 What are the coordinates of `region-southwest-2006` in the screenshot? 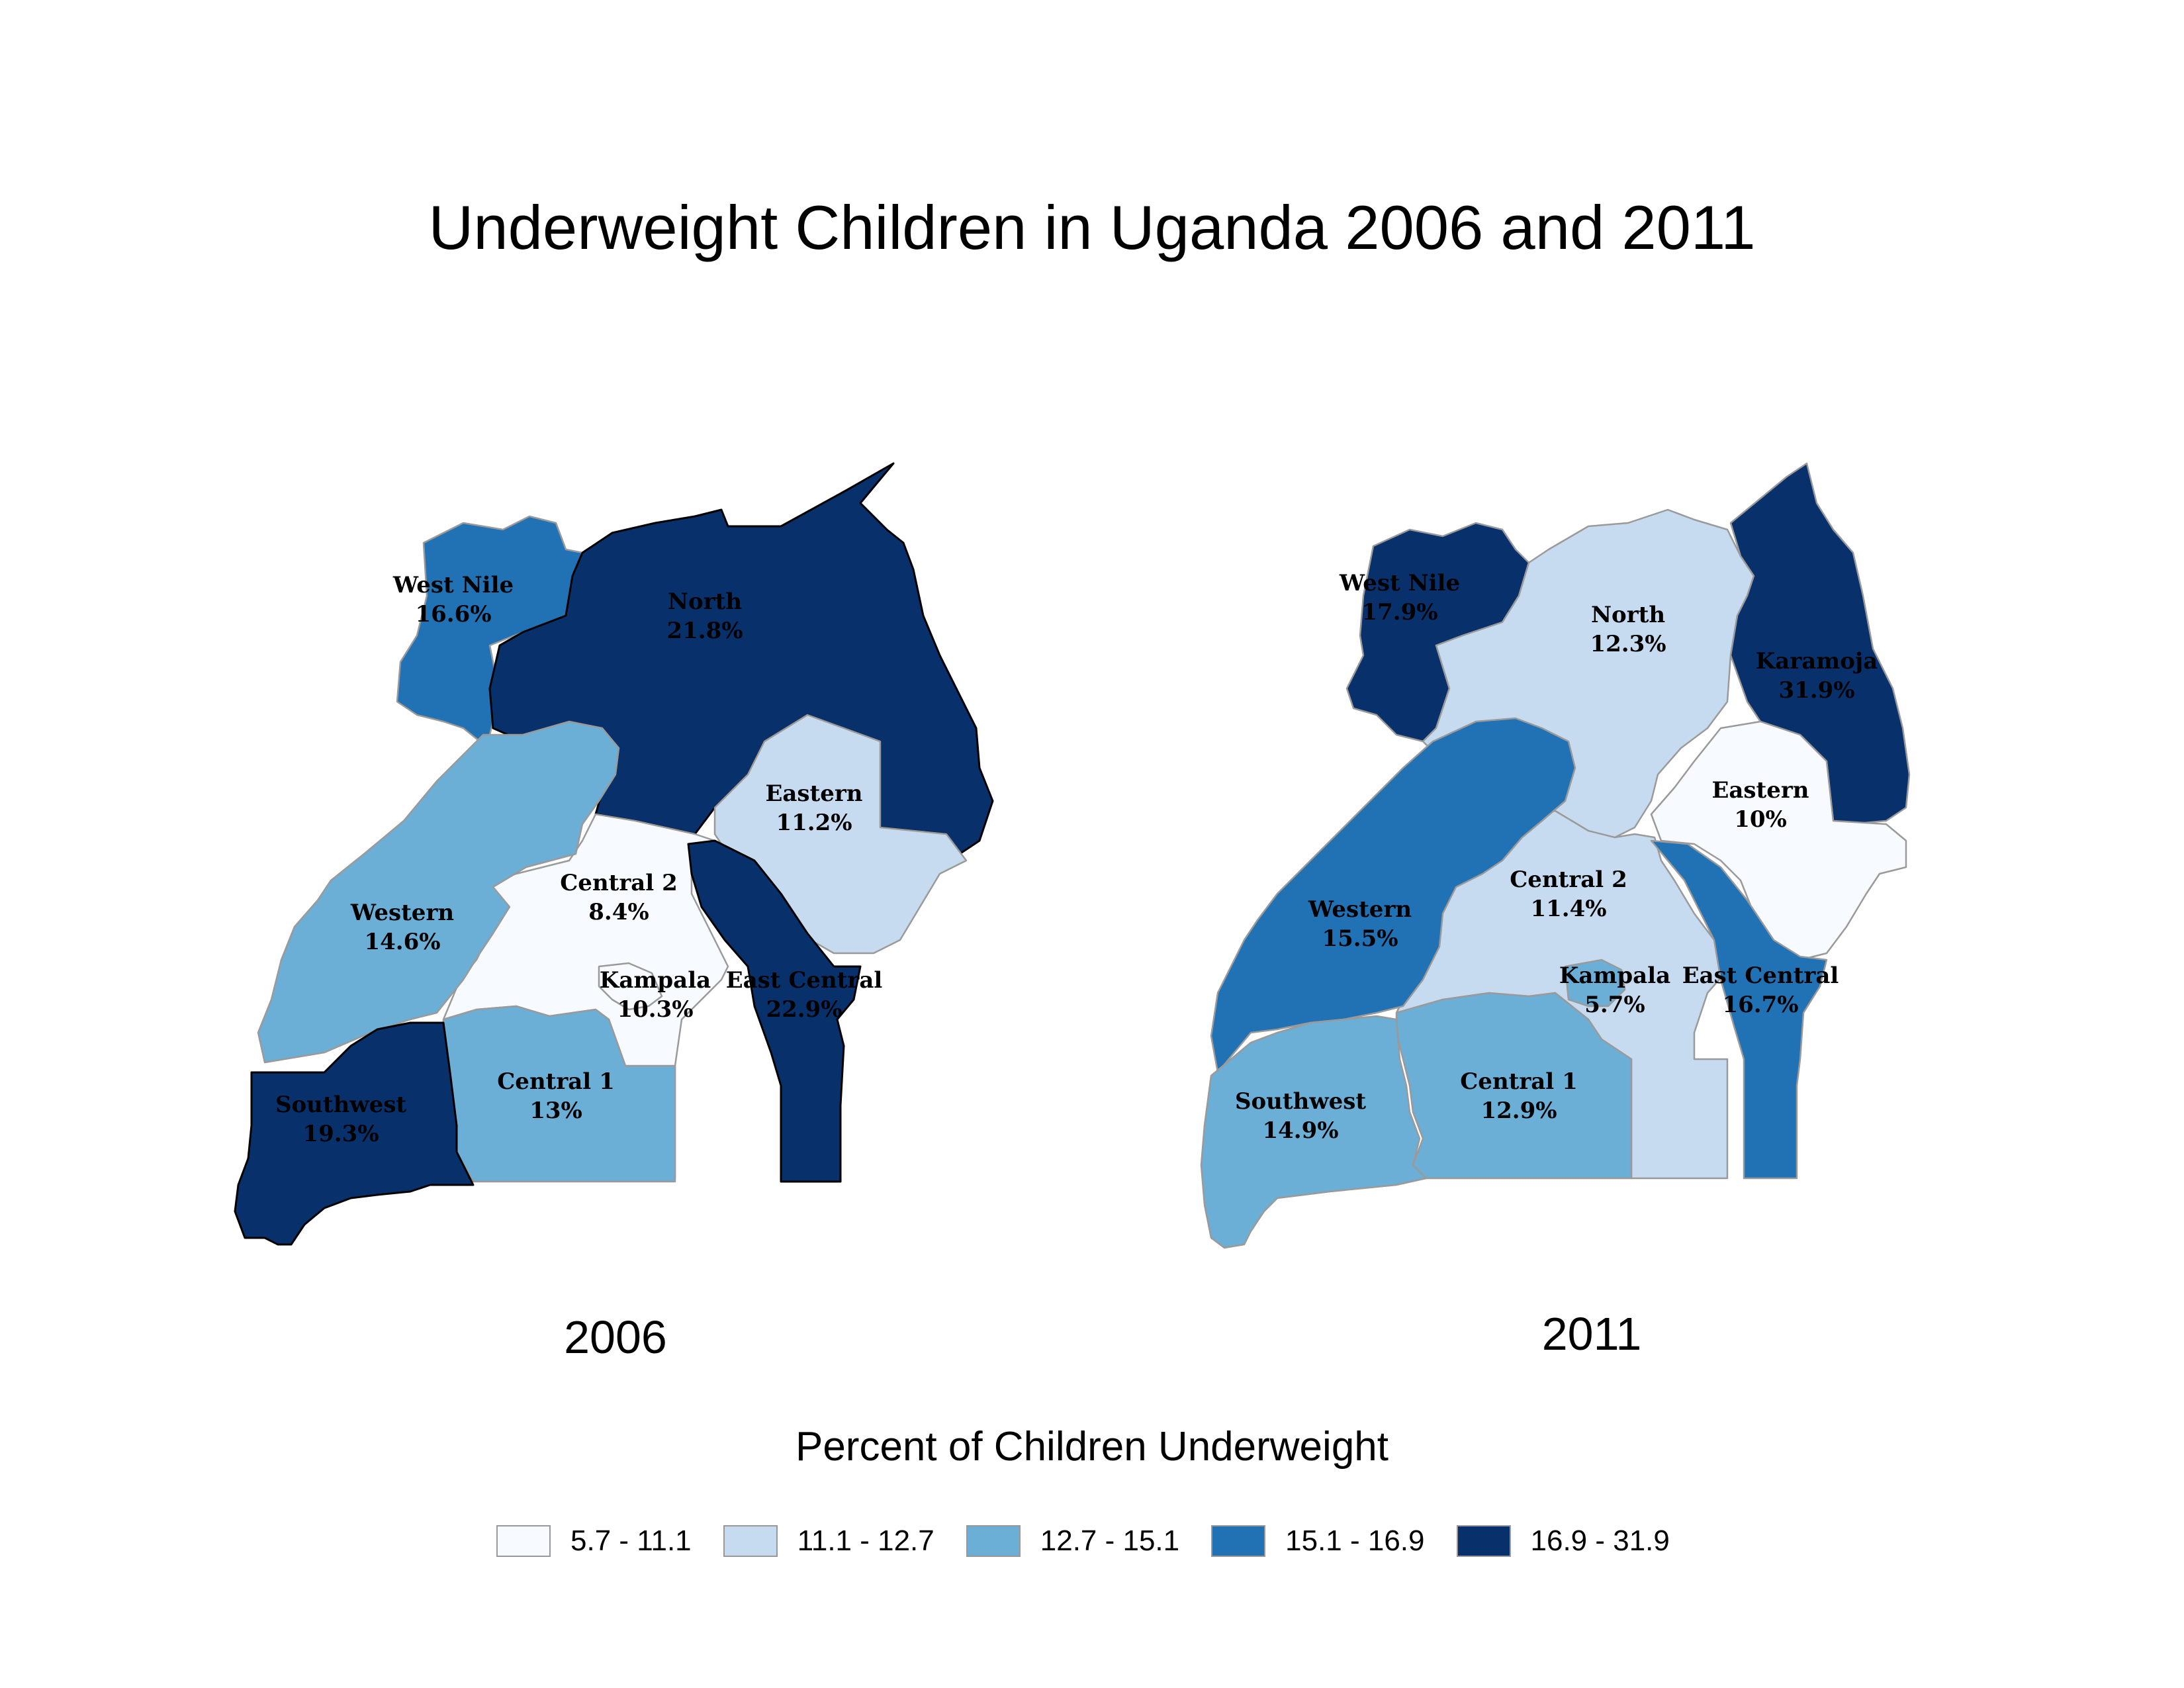 It's located at (355, 1133).